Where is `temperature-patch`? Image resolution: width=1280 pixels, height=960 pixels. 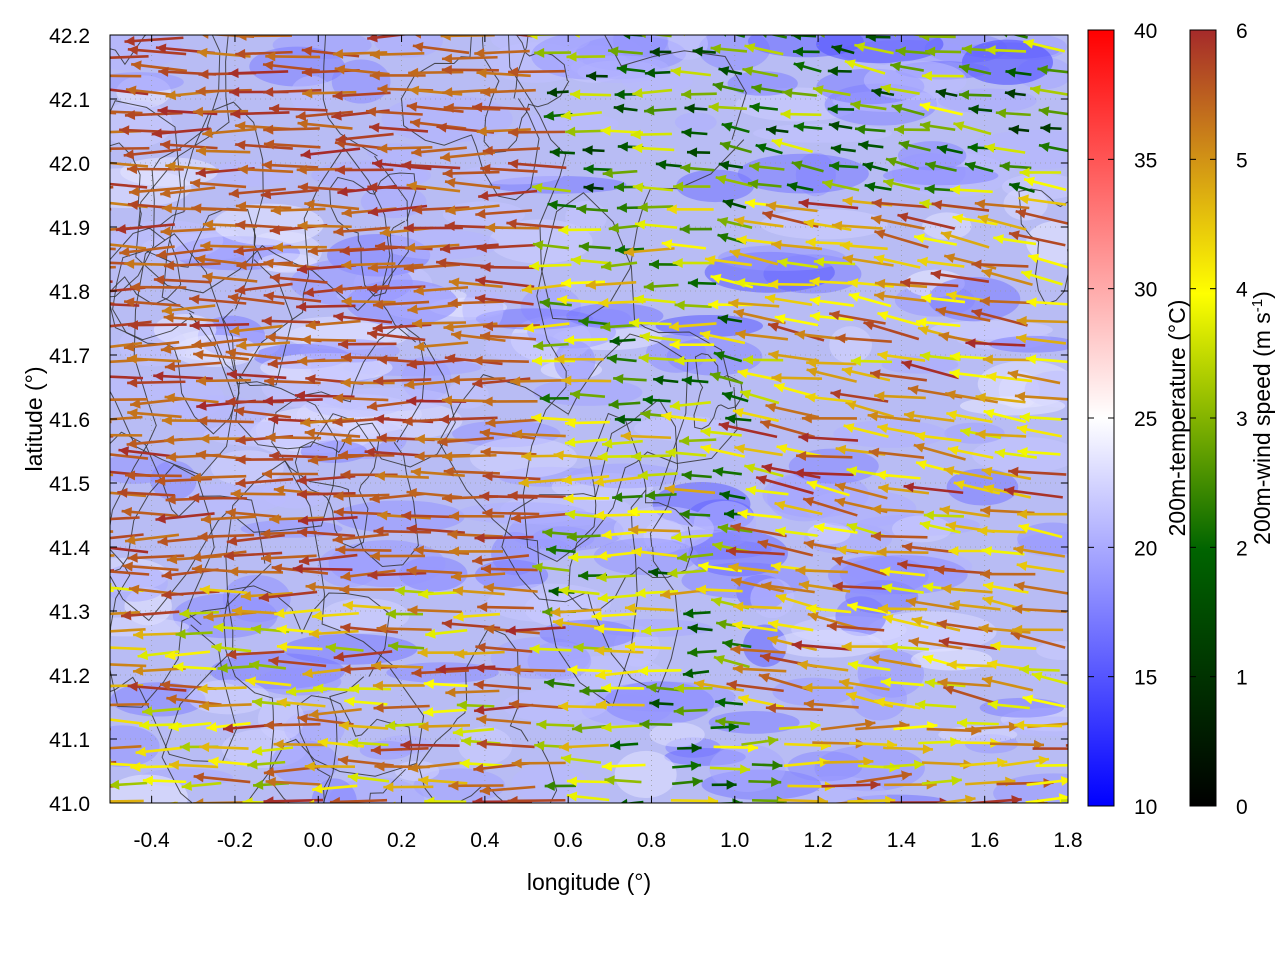
temperature-patch is located at coordinates (920, 364).